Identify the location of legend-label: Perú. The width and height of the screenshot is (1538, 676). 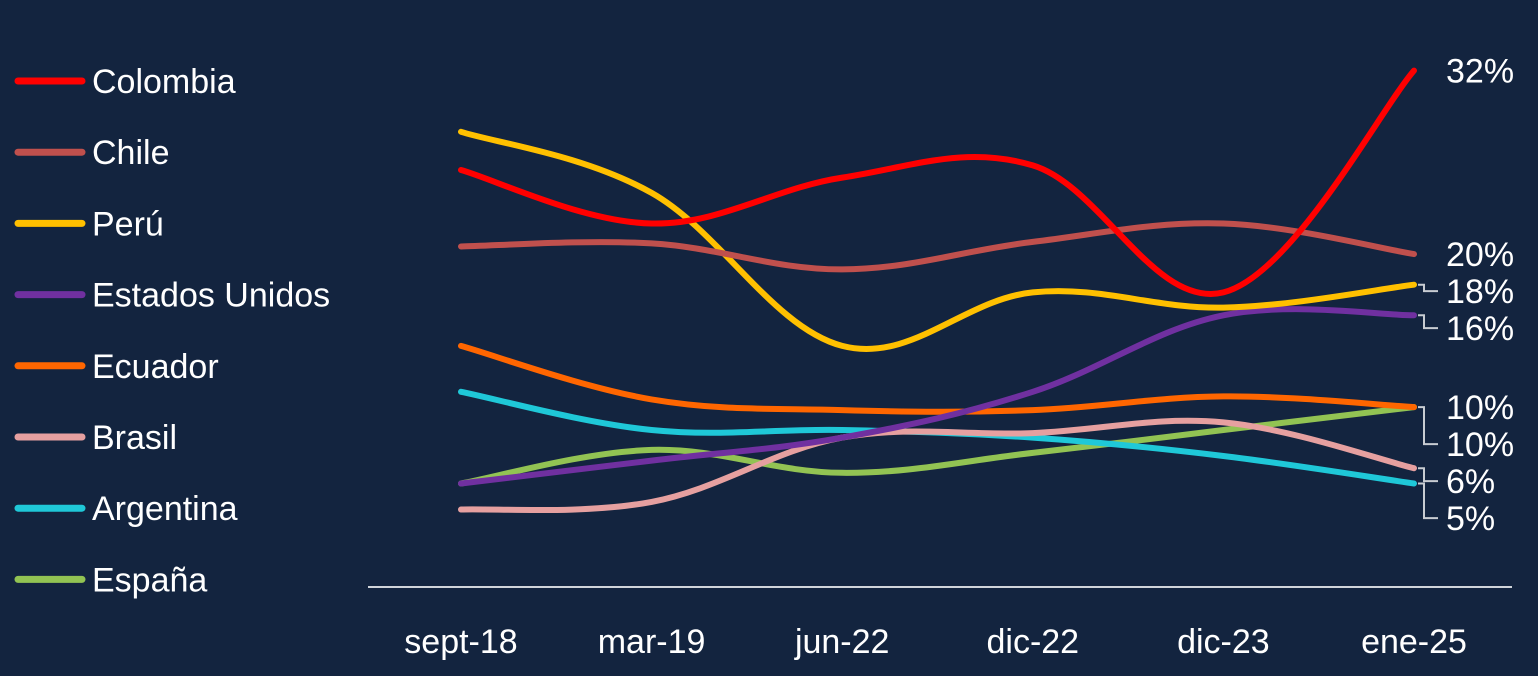
(128, 224).